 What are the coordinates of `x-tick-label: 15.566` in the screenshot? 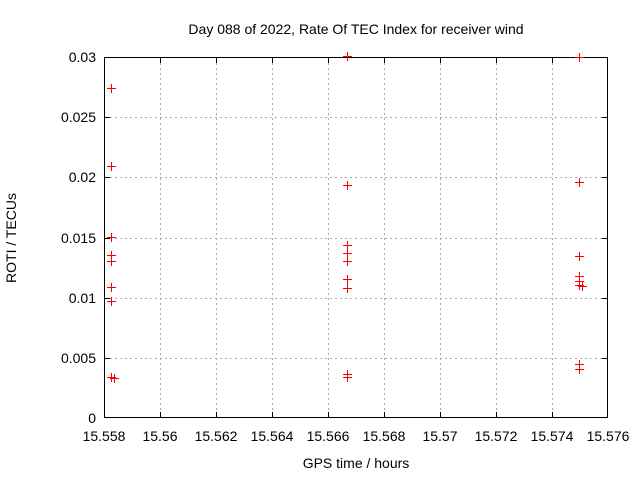 It's located at (328, 436).